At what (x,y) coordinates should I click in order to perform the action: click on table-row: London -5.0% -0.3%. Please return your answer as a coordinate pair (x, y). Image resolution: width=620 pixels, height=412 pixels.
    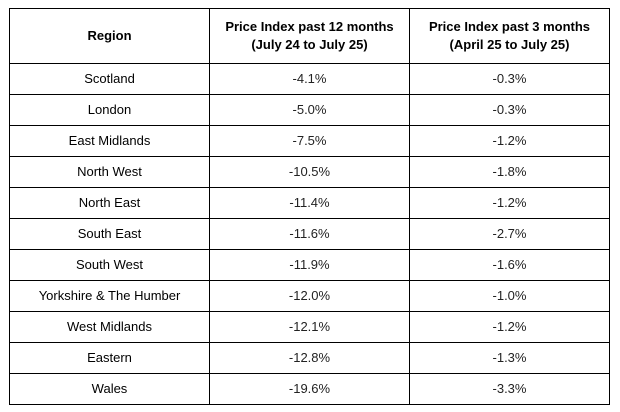
    Looking at the image, I should click on (309, 110).